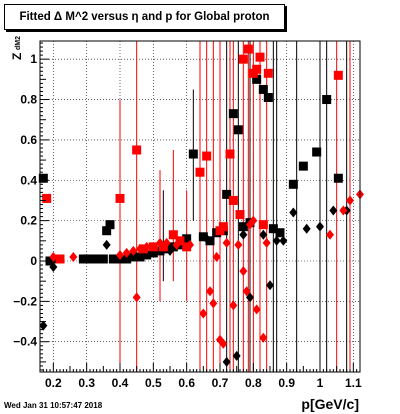 Image resolution: width=400 pixels, height=414 pixels. I want to click on x-tick-label: 0.4, so click(120, 383).